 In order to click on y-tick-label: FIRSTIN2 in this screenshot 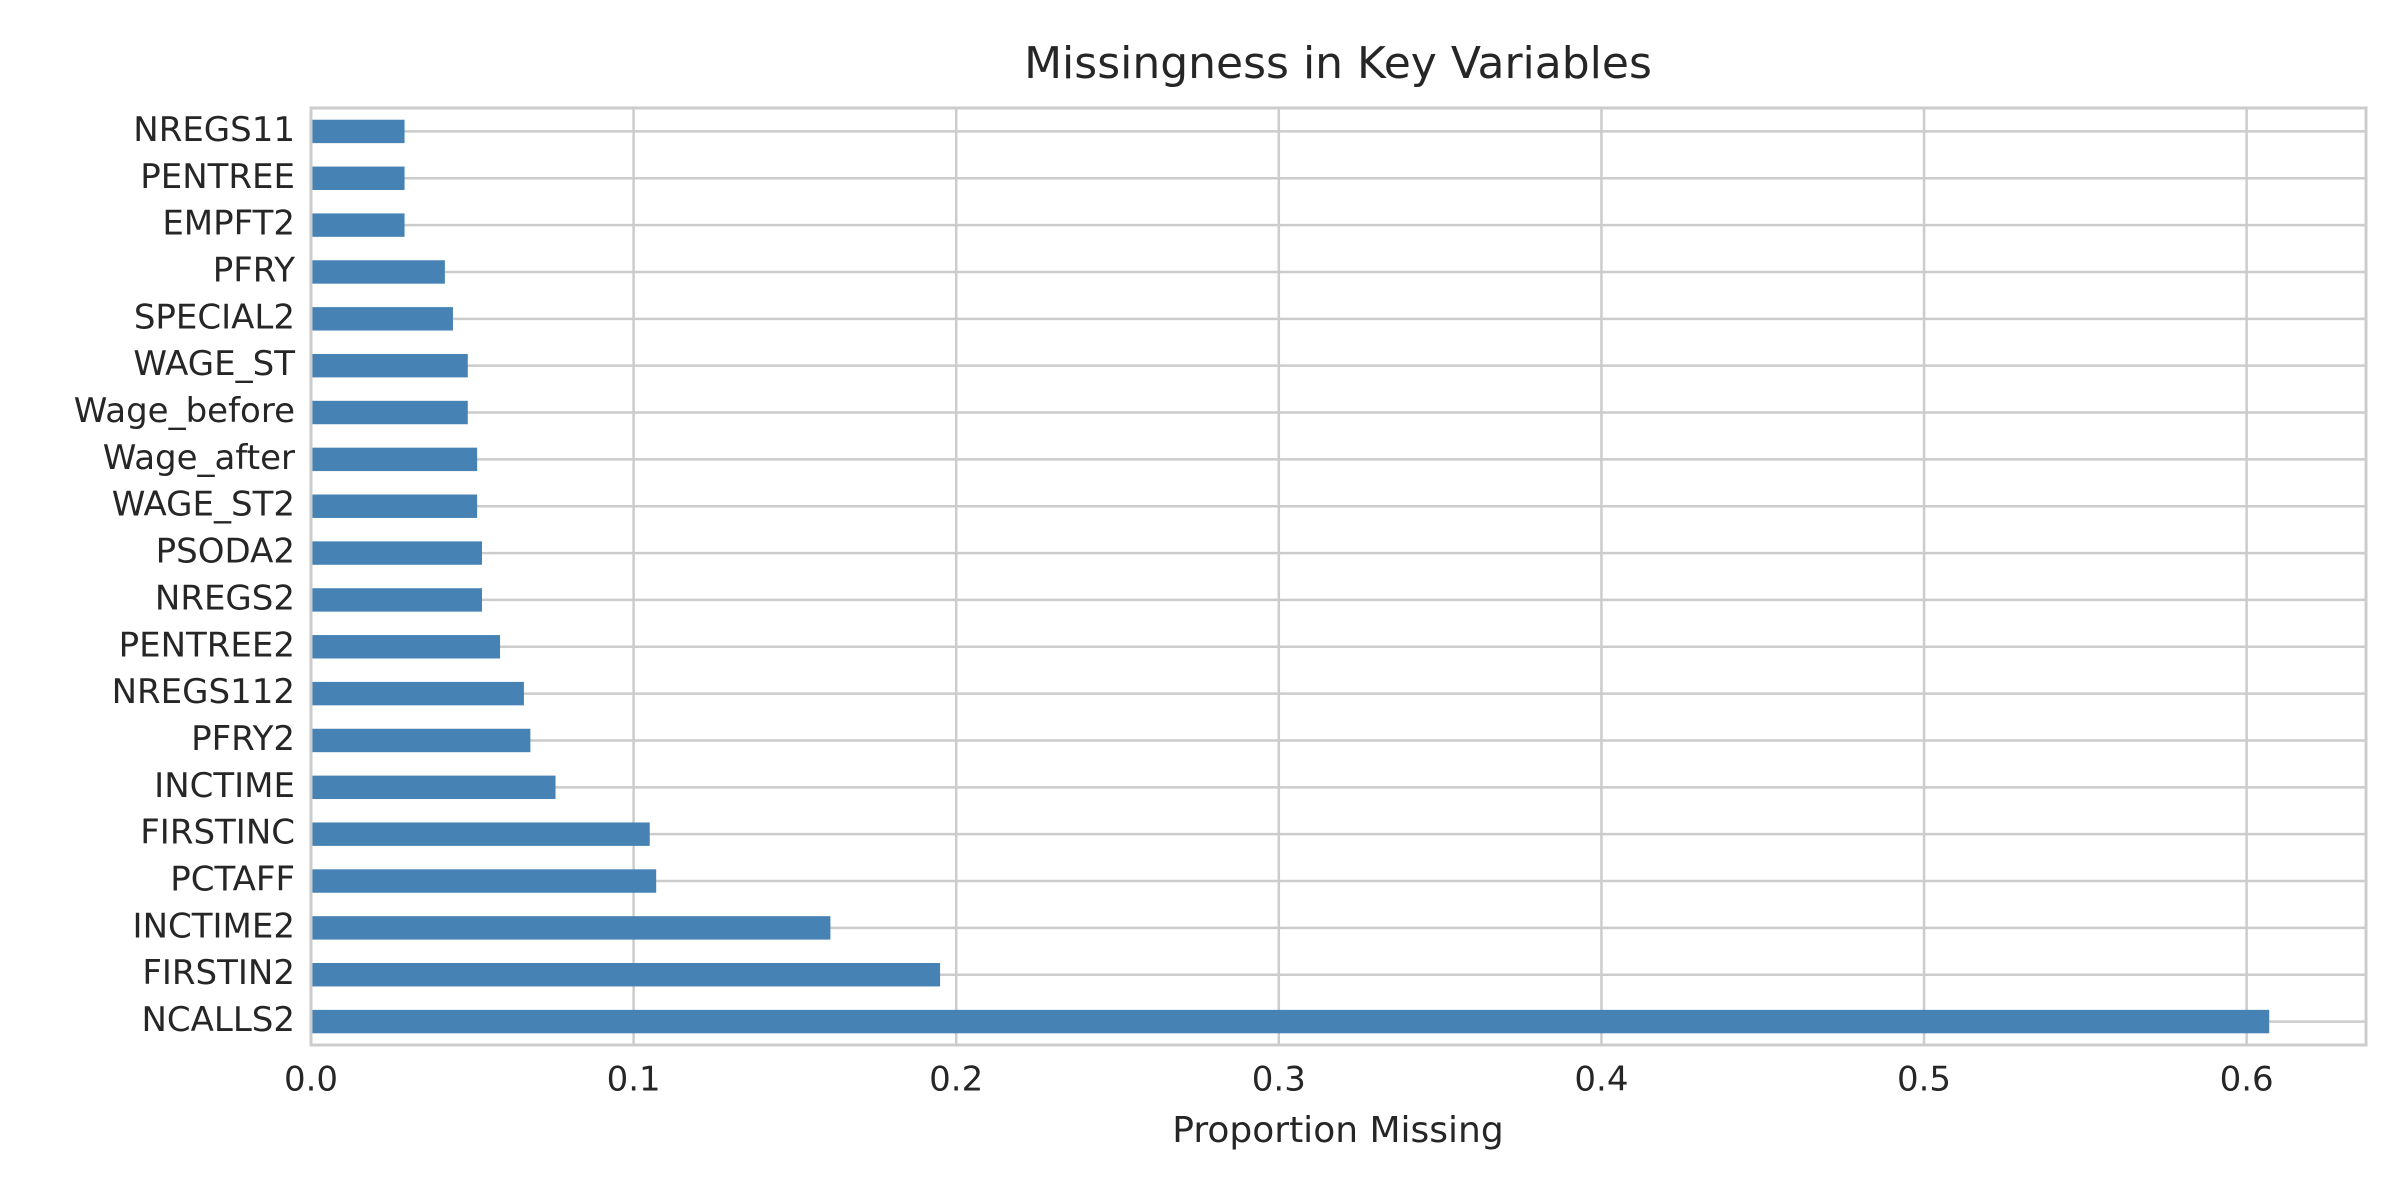, I will do `click(218, 973)`.